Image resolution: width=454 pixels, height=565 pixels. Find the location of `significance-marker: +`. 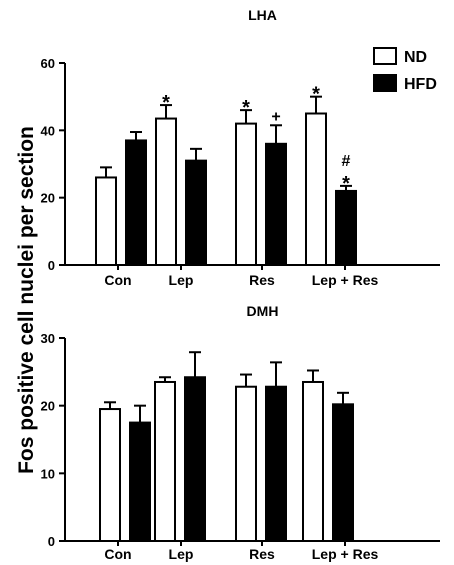

significance-marker: + is located at coordinates (275, 116).